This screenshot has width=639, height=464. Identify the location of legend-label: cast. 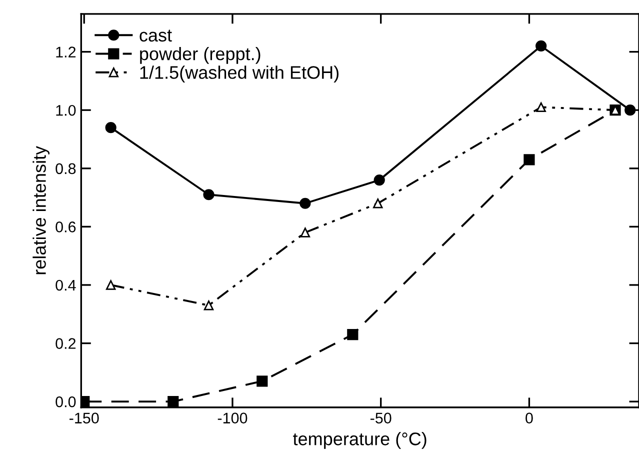
(156, 36).